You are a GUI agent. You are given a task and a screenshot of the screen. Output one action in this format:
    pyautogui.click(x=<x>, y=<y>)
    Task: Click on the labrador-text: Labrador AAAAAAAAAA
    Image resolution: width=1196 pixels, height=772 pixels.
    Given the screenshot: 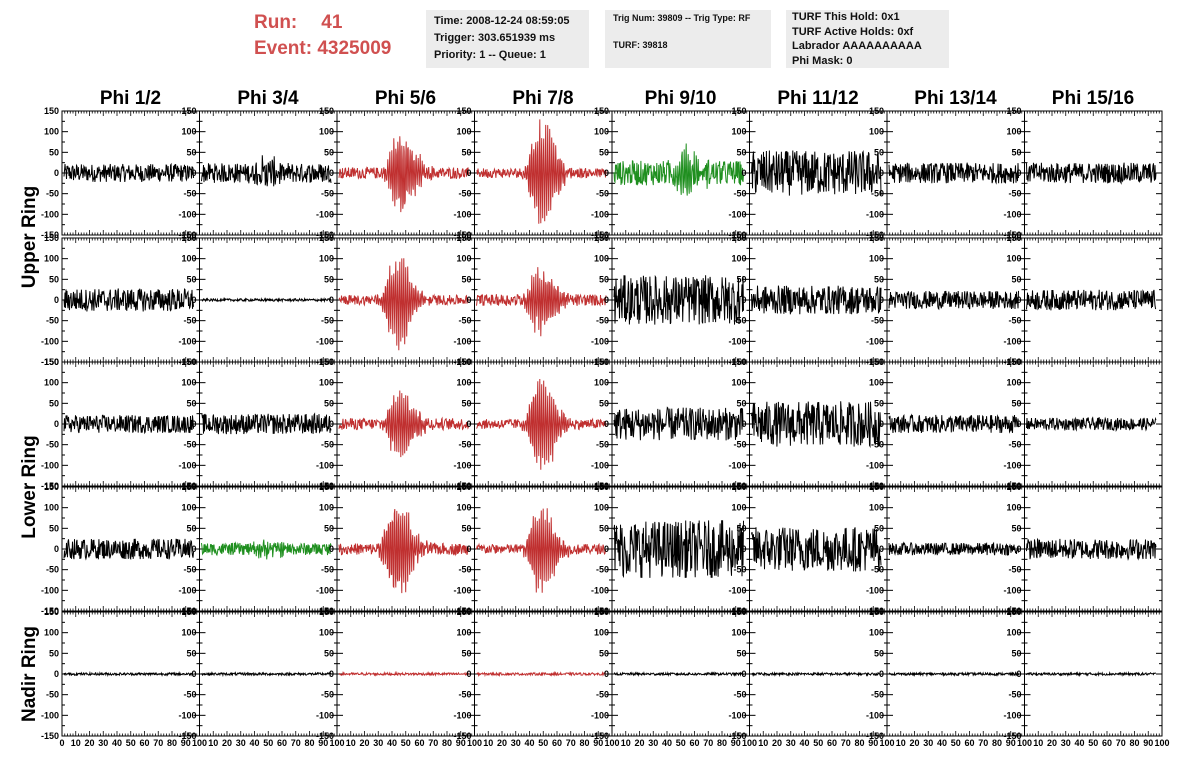 What is the action you would take?
    pyautogui.click(x=857, y=46)
    